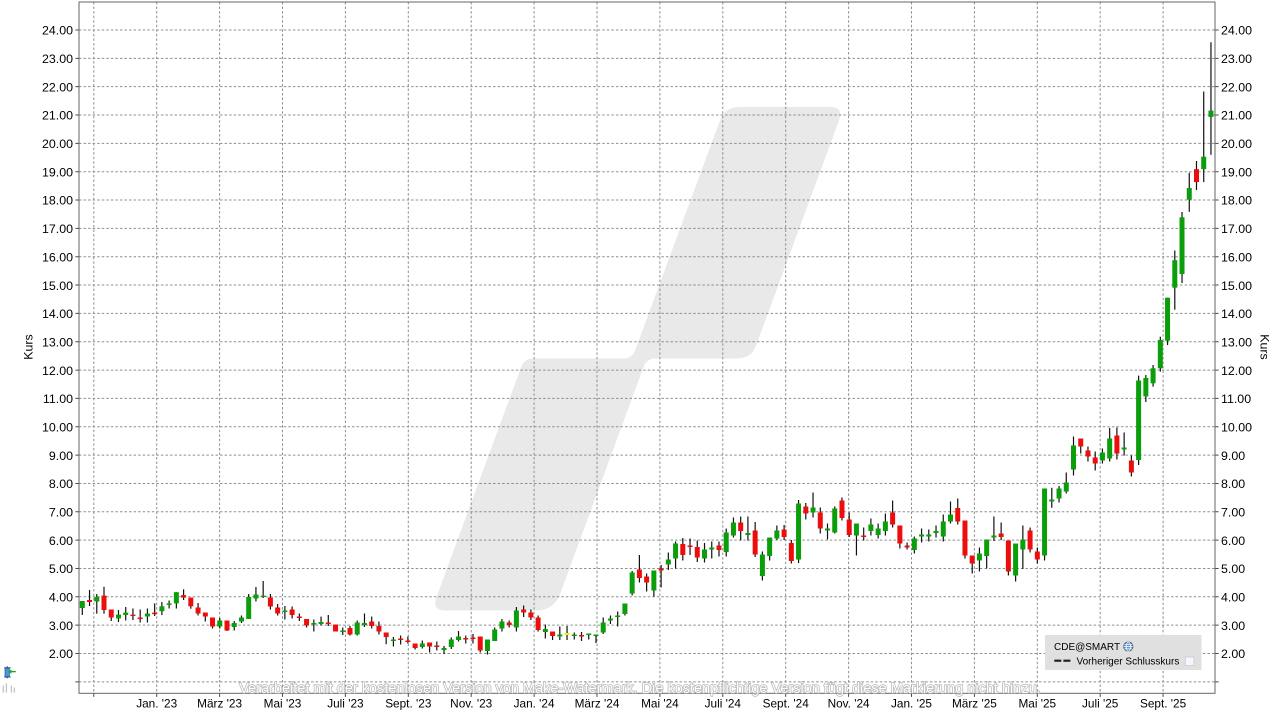  Describe the element at coordinates (849, 704) in the screenshot. I see `svg-text: Nov. '24` at that location.